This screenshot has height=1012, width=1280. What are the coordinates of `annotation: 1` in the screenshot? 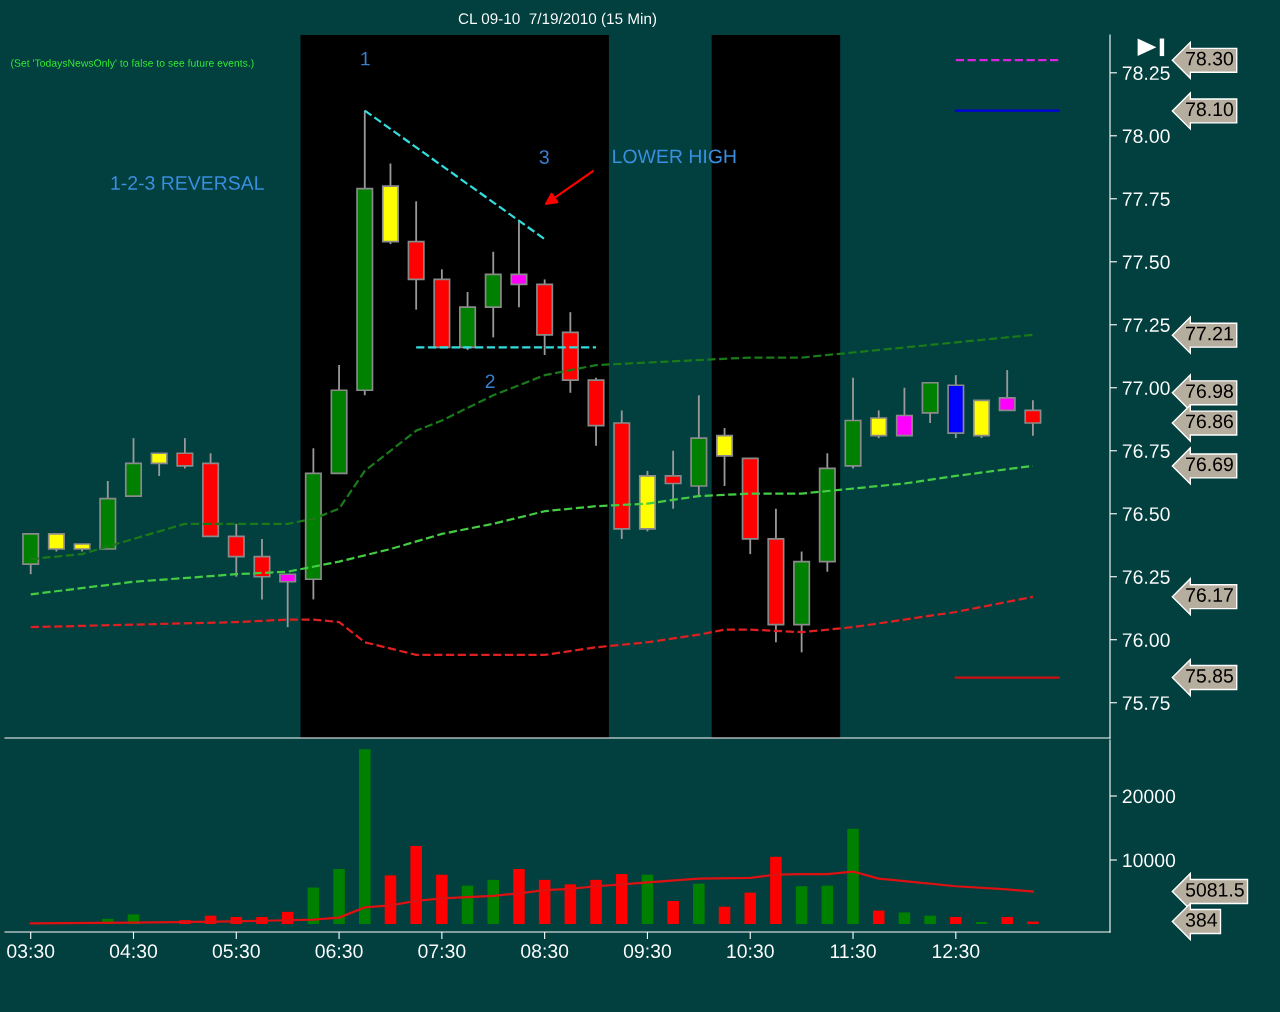 It's located at (365, 58).